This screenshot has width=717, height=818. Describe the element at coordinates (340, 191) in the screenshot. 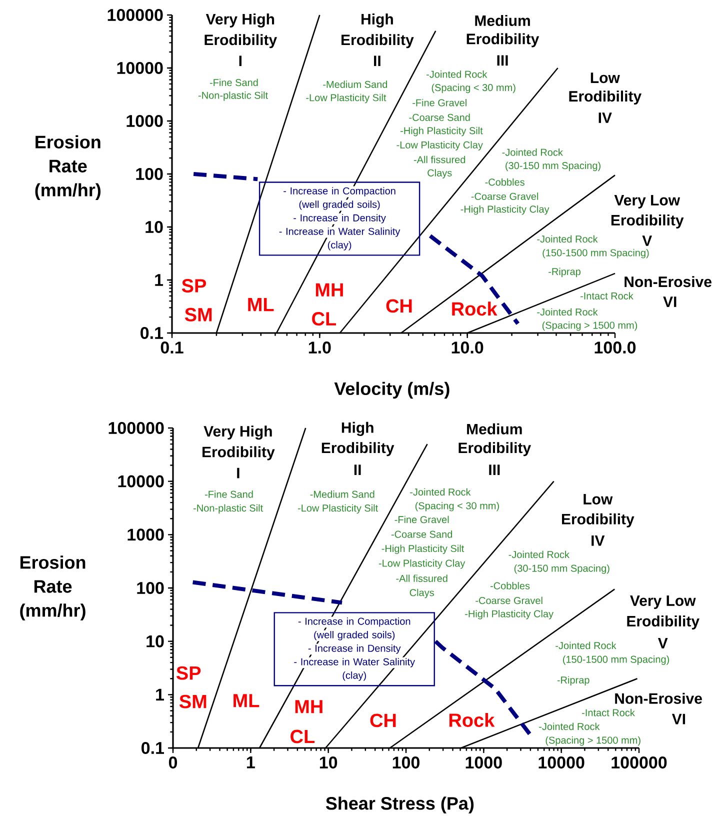

I see `annotation: - Increase in Compaction` at that location.